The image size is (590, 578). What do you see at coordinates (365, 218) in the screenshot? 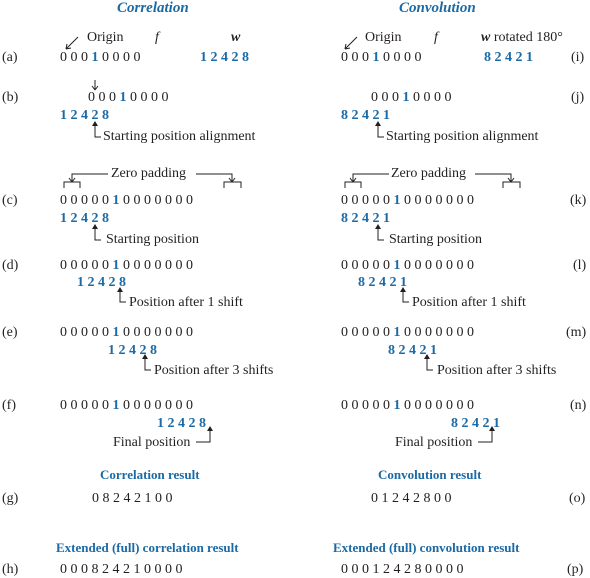
I see `w-seq-k: 8 2 4 2 1` at bounding box center [365, 218].